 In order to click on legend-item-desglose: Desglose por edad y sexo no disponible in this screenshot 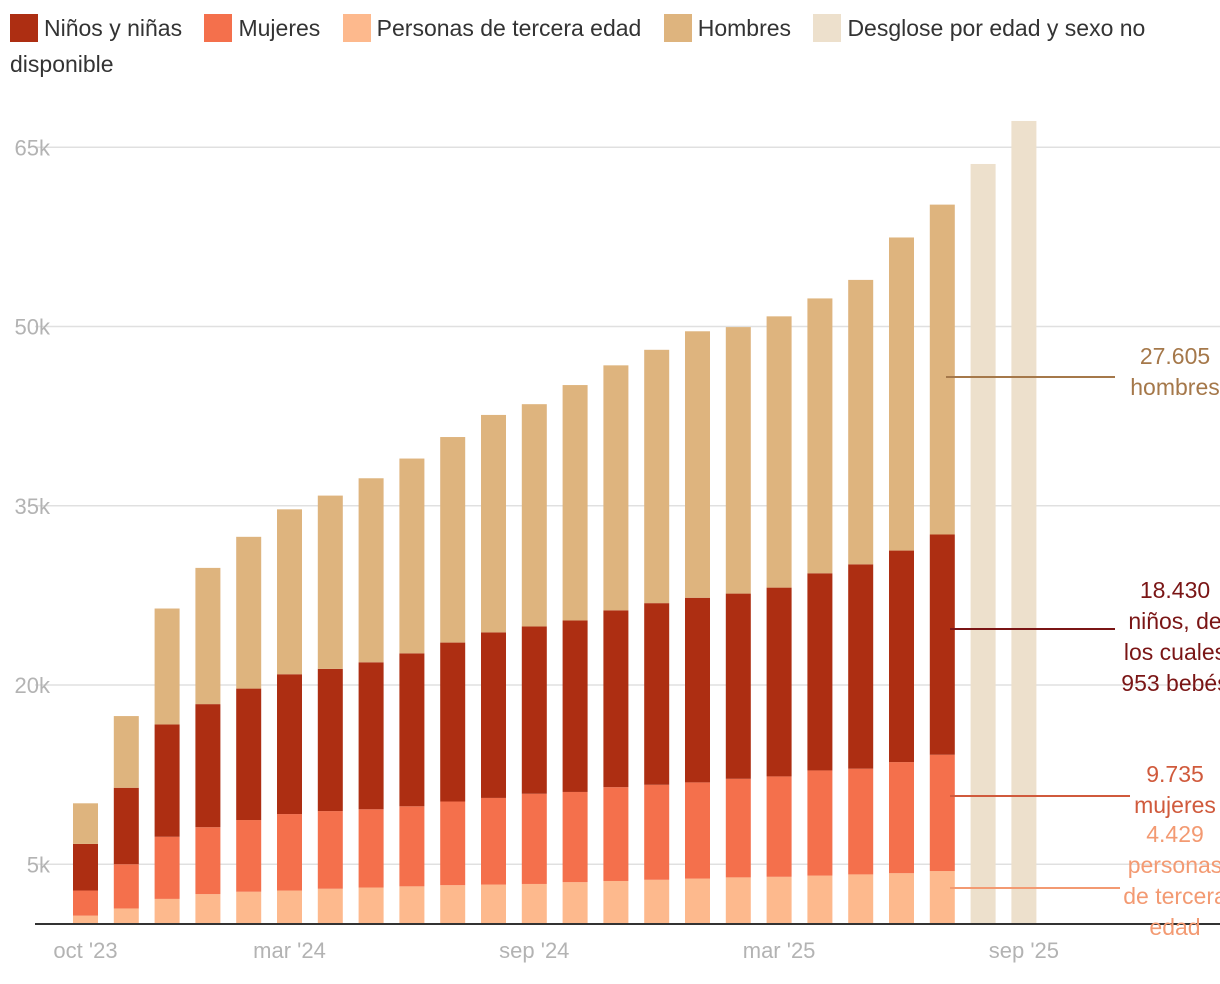, I will do `click(577, 45)`.